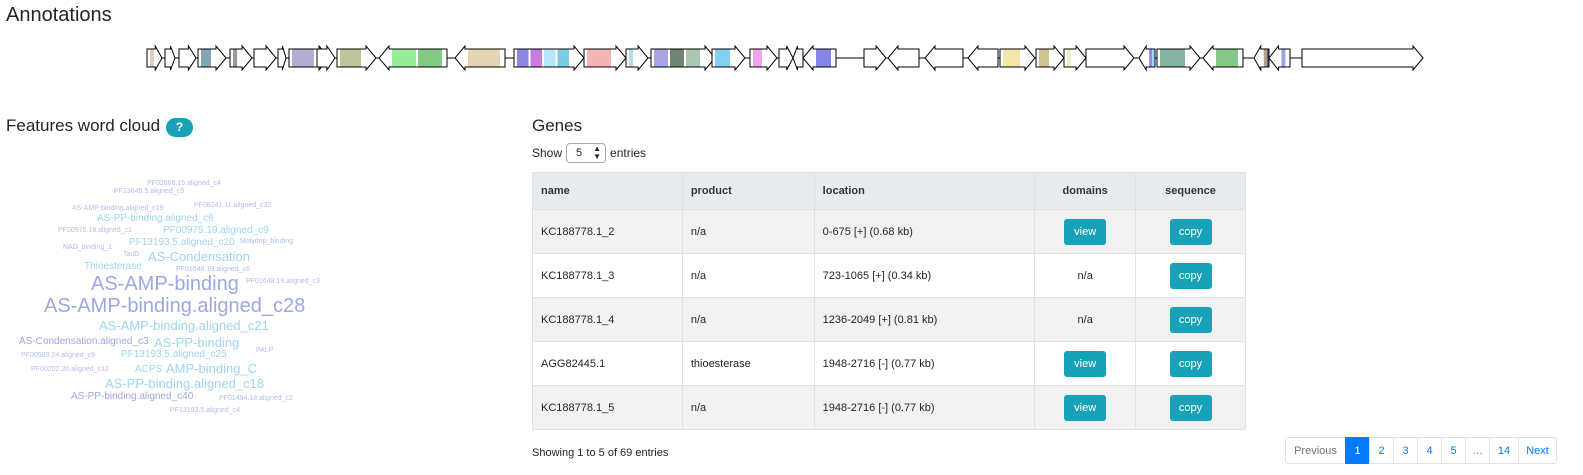 Image resolution: width=1583 pixels, height=475 pixels. I want to click on word-cloud-term: PF13649.5.aligned_c3, so click(149, 191).